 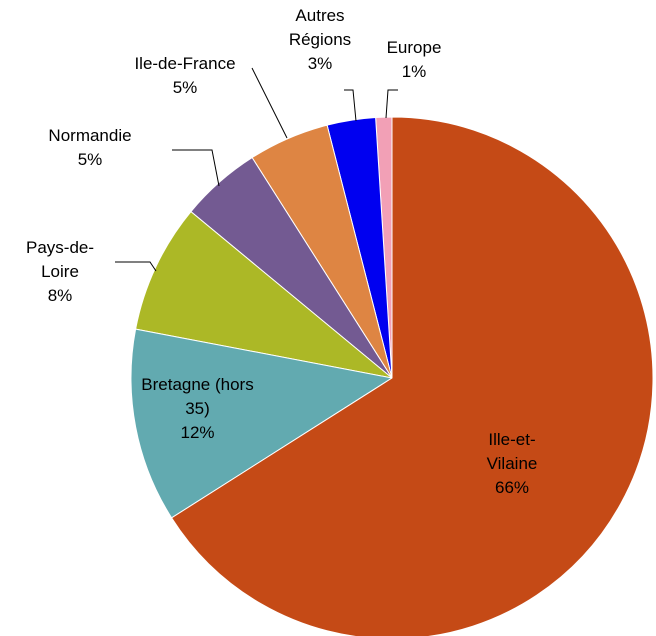 I want to click on category-label: Europe, so click(x=414, y=47).